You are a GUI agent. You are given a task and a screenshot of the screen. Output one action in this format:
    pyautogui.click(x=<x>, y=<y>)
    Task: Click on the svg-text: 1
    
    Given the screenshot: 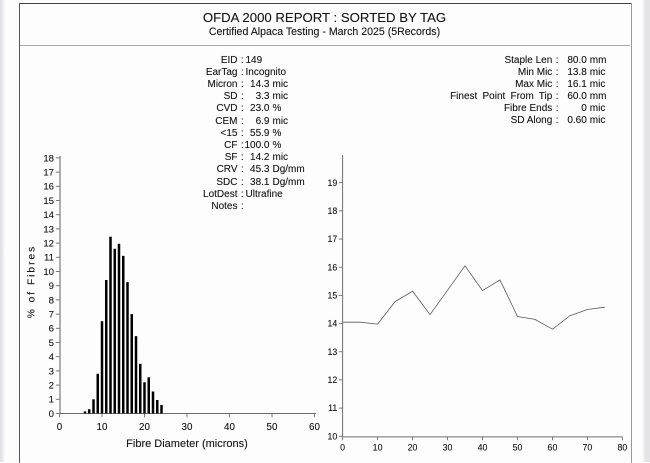 What is the action you would take?
    pyautogui.click(x=51, y=400)
    